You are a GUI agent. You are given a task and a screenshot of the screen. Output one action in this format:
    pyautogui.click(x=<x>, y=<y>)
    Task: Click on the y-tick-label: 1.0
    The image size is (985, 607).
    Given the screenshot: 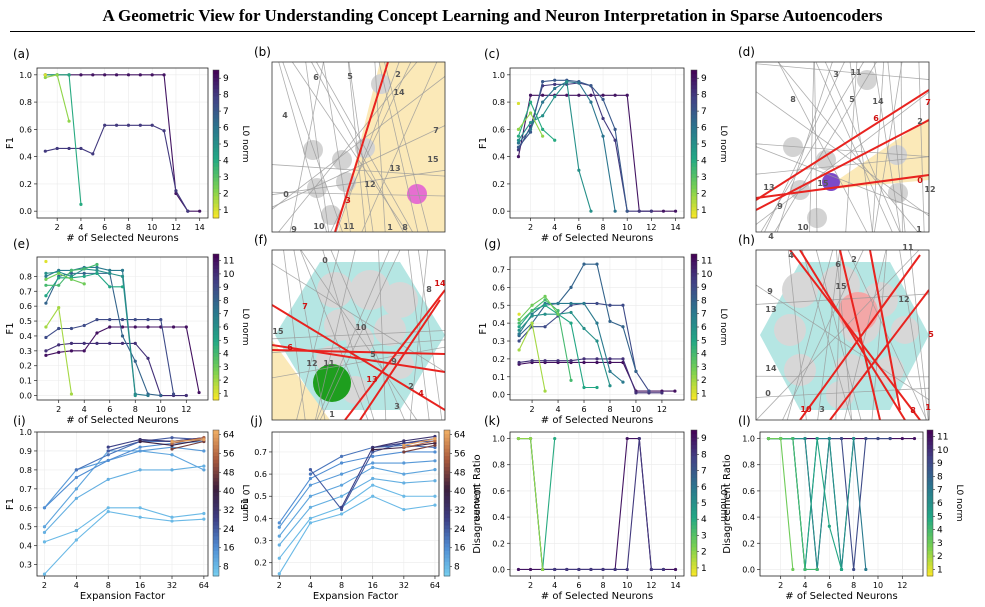 What is the action you would take?
    pyautogui.click(x=748, y=439)
    